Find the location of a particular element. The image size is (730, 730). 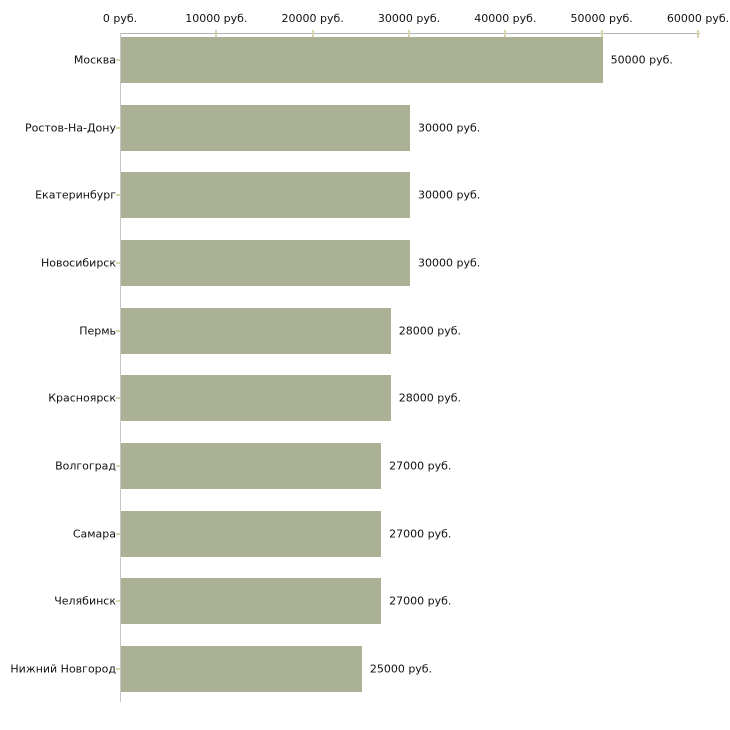

value-label: 25000 руб. is located at coordinates (401, 669).